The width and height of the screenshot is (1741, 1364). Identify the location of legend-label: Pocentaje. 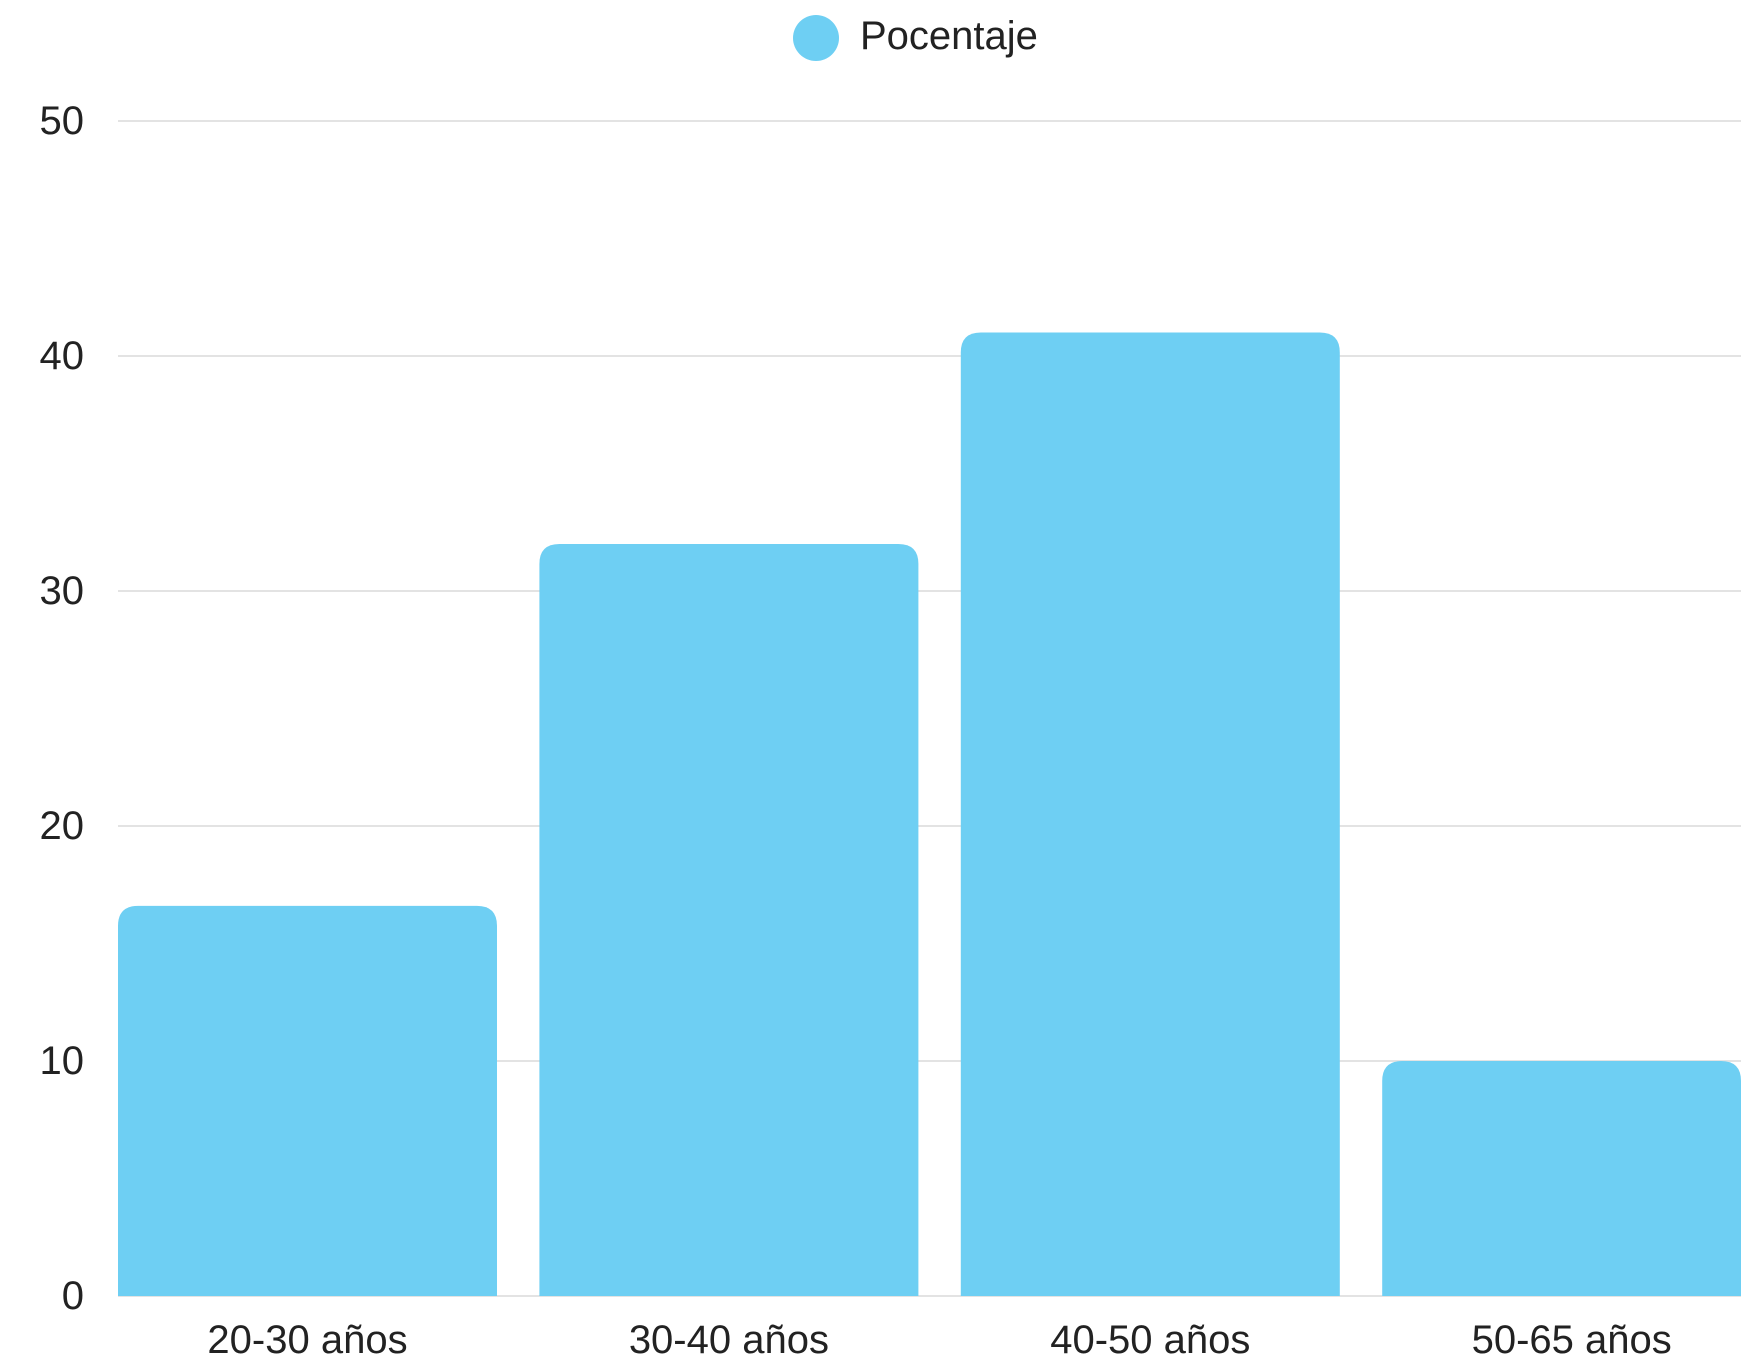
(949, 36).